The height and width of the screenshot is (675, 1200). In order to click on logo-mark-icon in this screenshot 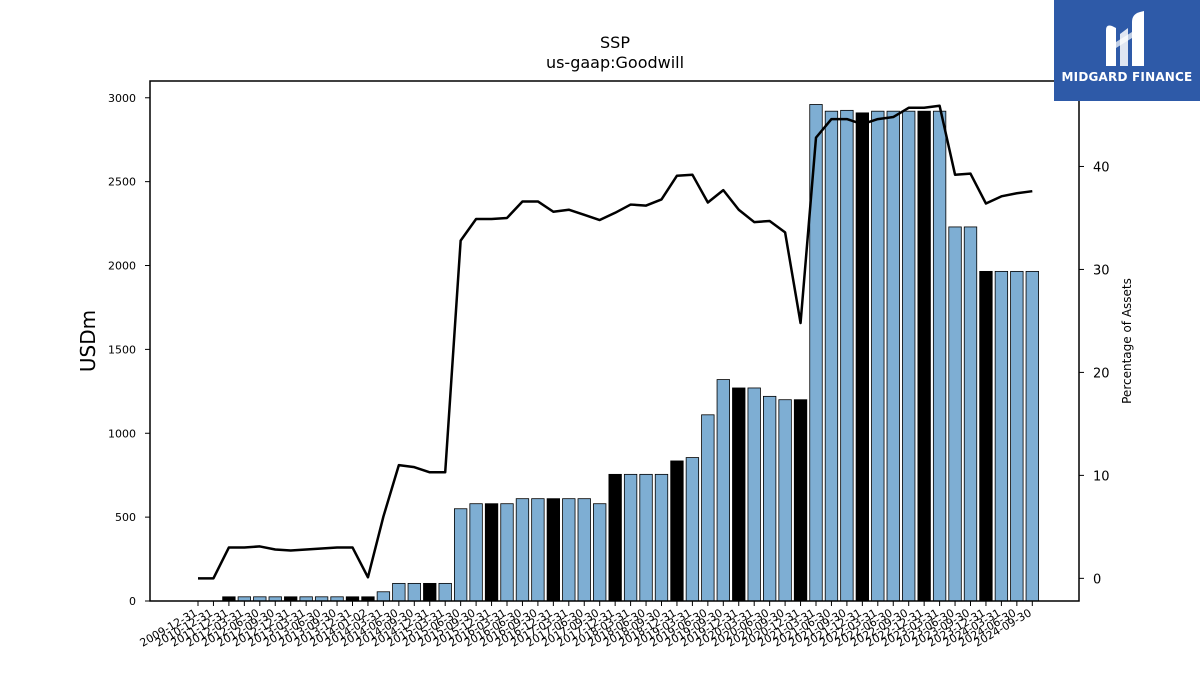, I will do `click(1125, 38)`.